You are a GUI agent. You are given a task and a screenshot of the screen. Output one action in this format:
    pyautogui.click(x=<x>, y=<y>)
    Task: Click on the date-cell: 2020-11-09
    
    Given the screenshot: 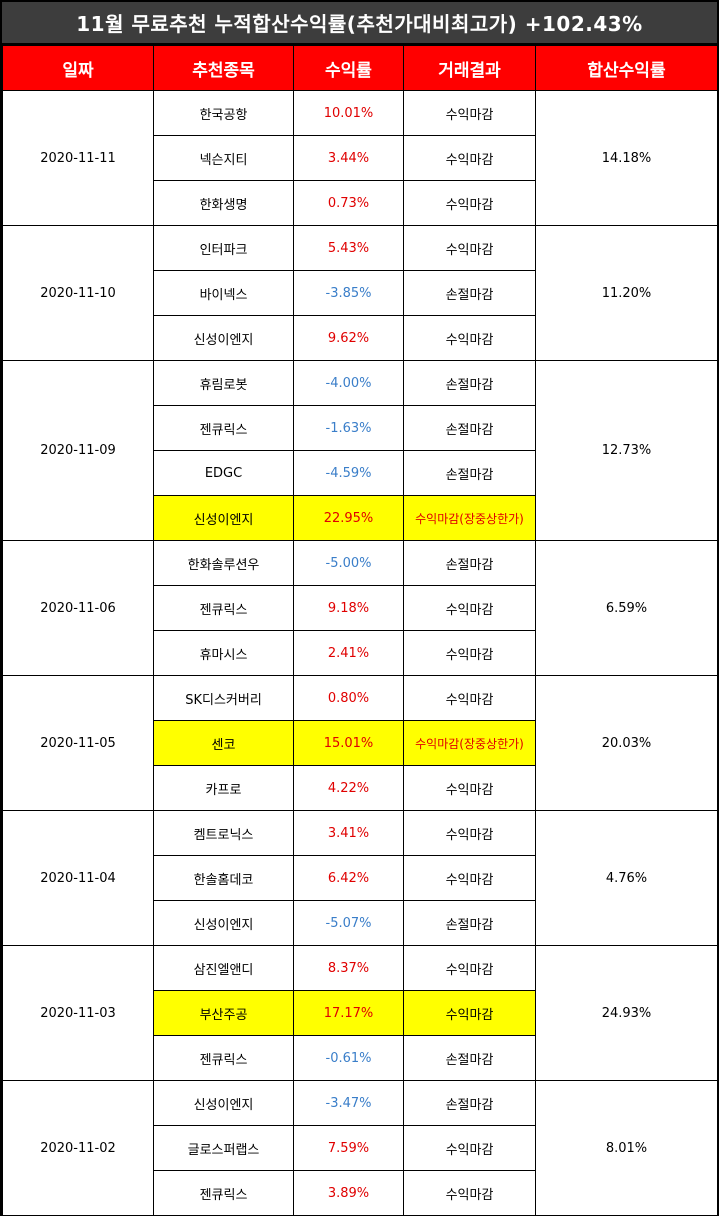 What is the action you would take?
    pyautogui.click(x=78, y=450)
    